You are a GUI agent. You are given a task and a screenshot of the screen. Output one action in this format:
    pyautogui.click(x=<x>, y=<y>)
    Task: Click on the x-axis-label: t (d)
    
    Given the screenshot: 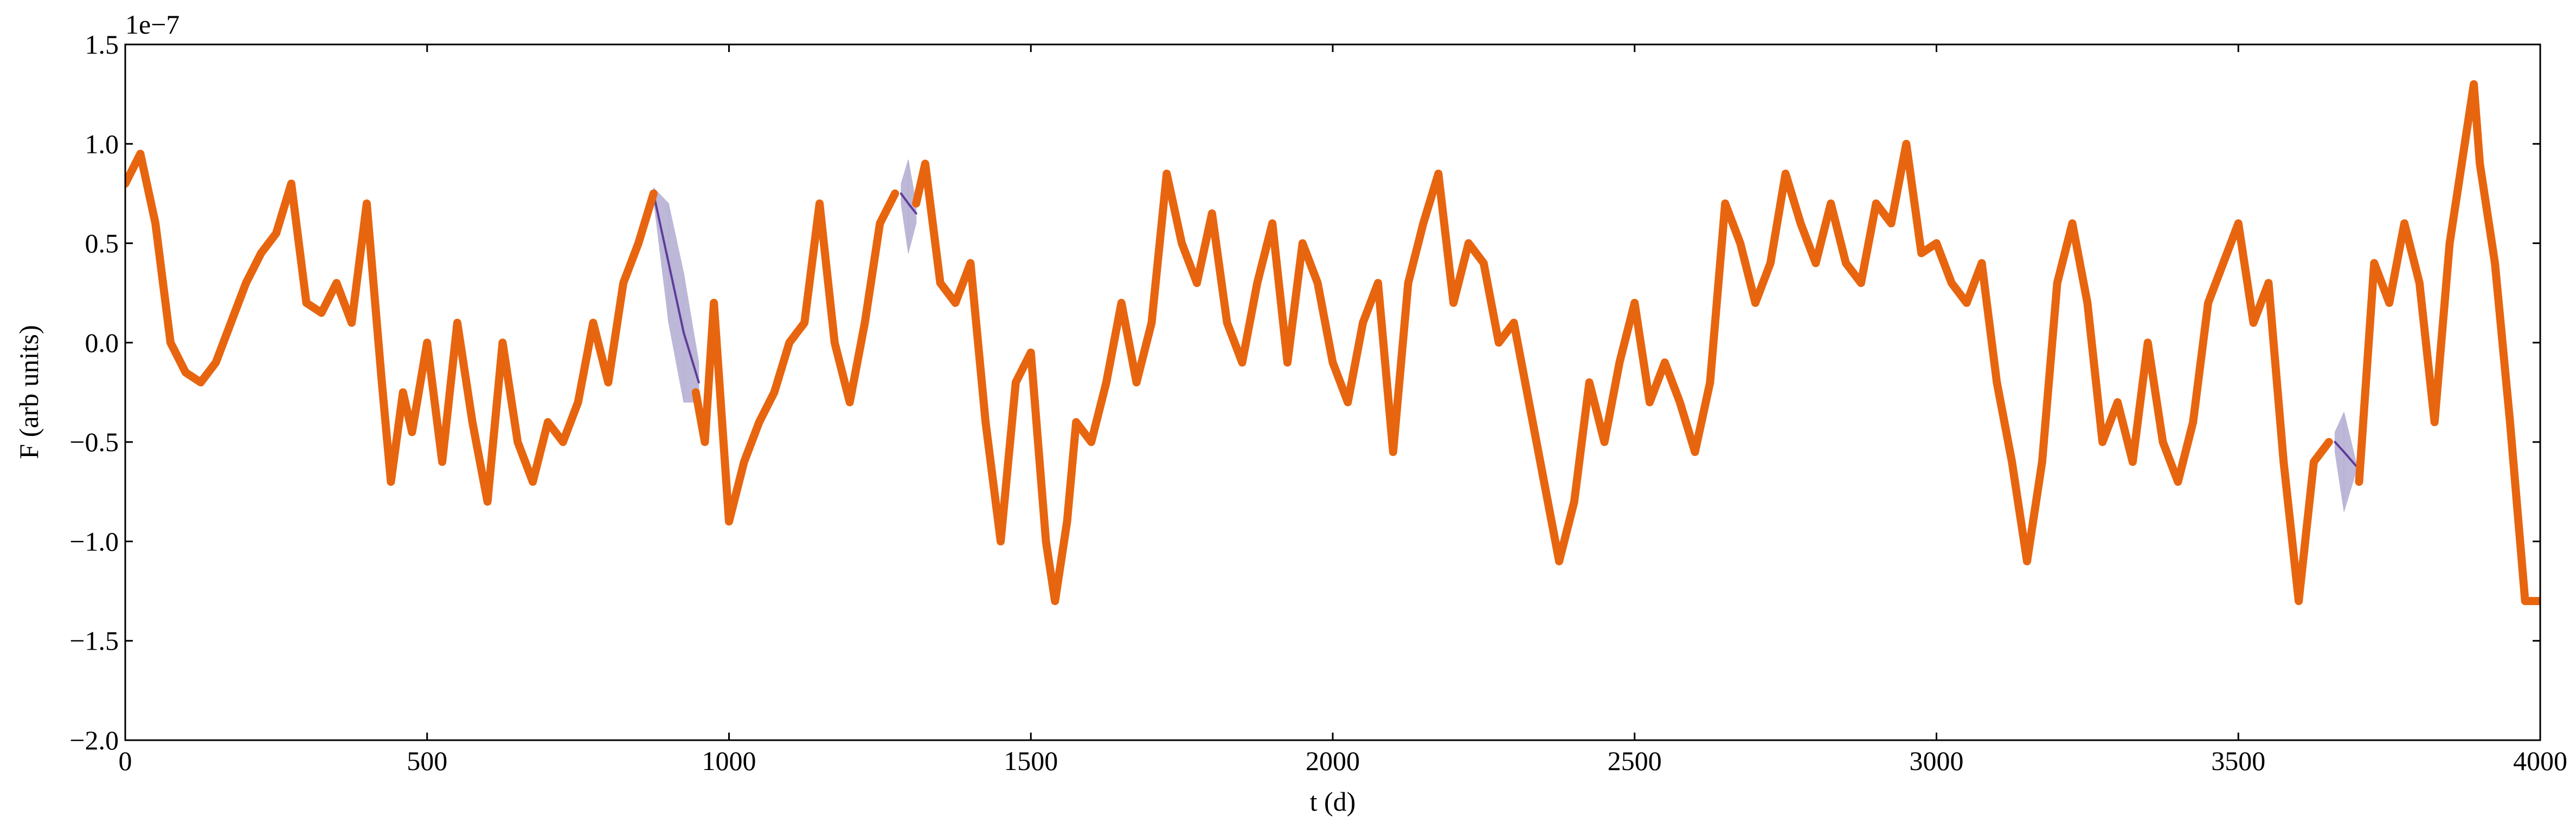 What is the action you would take?
    pyautogui.click(x=1333, y=801)
    